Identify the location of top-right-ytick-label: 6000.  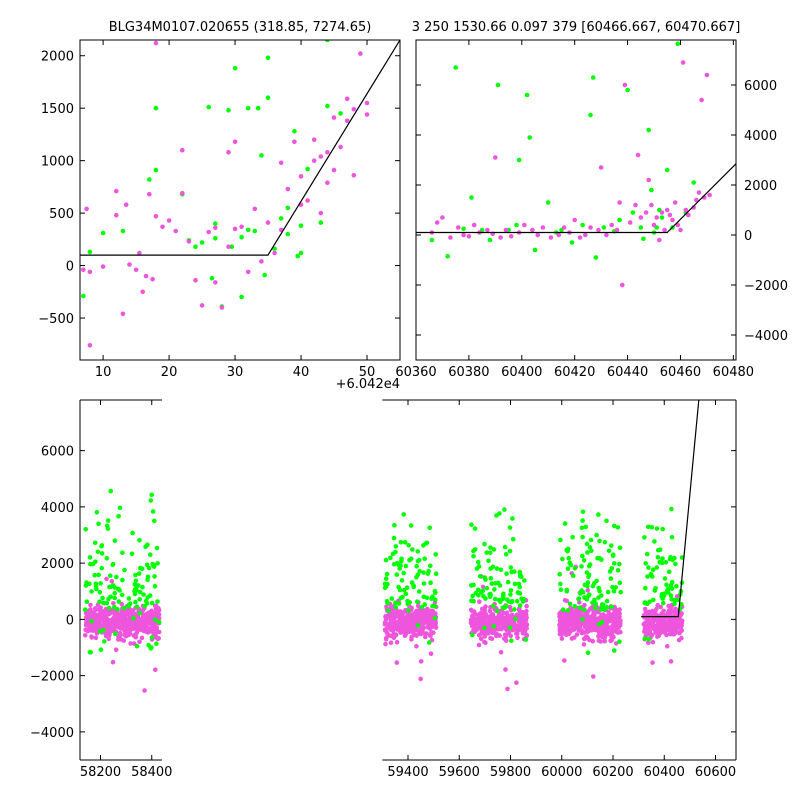
(760, 86).